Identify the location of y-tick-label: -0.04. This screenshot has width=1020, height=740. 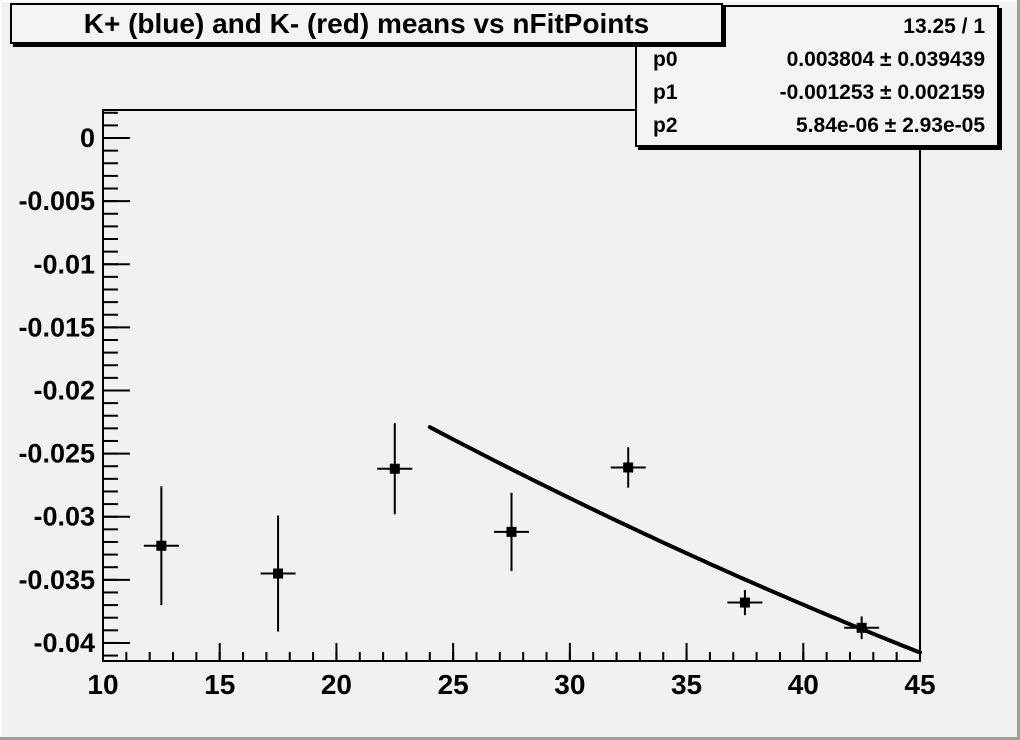
(64, 643).